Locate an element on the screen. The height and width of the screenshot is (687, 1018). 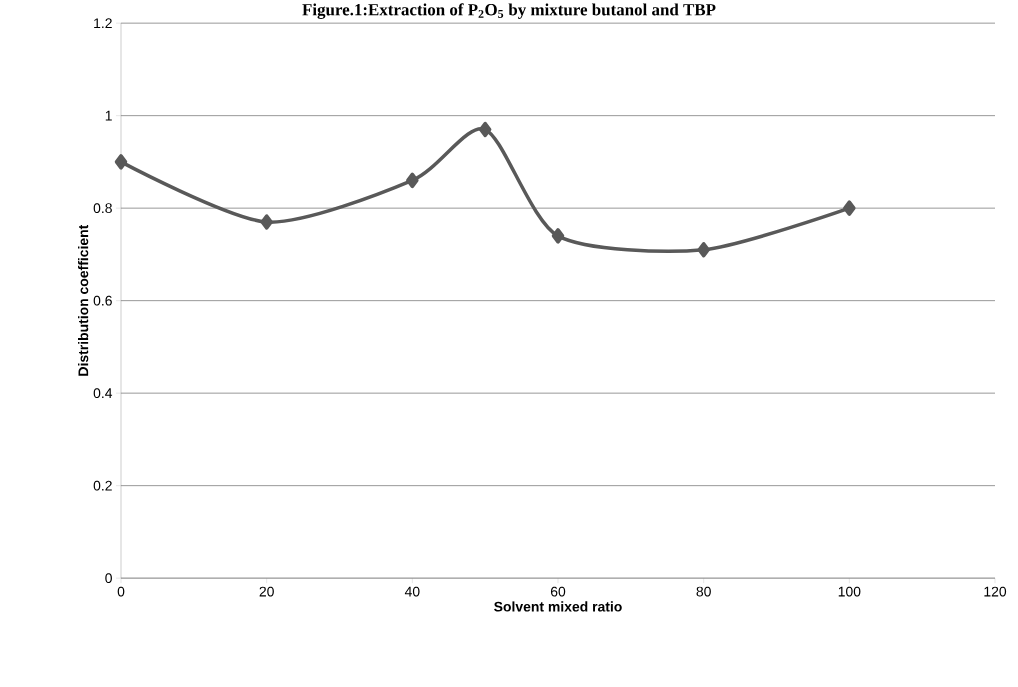
x-tick-label: 60 is located at coordinates (558, 591).